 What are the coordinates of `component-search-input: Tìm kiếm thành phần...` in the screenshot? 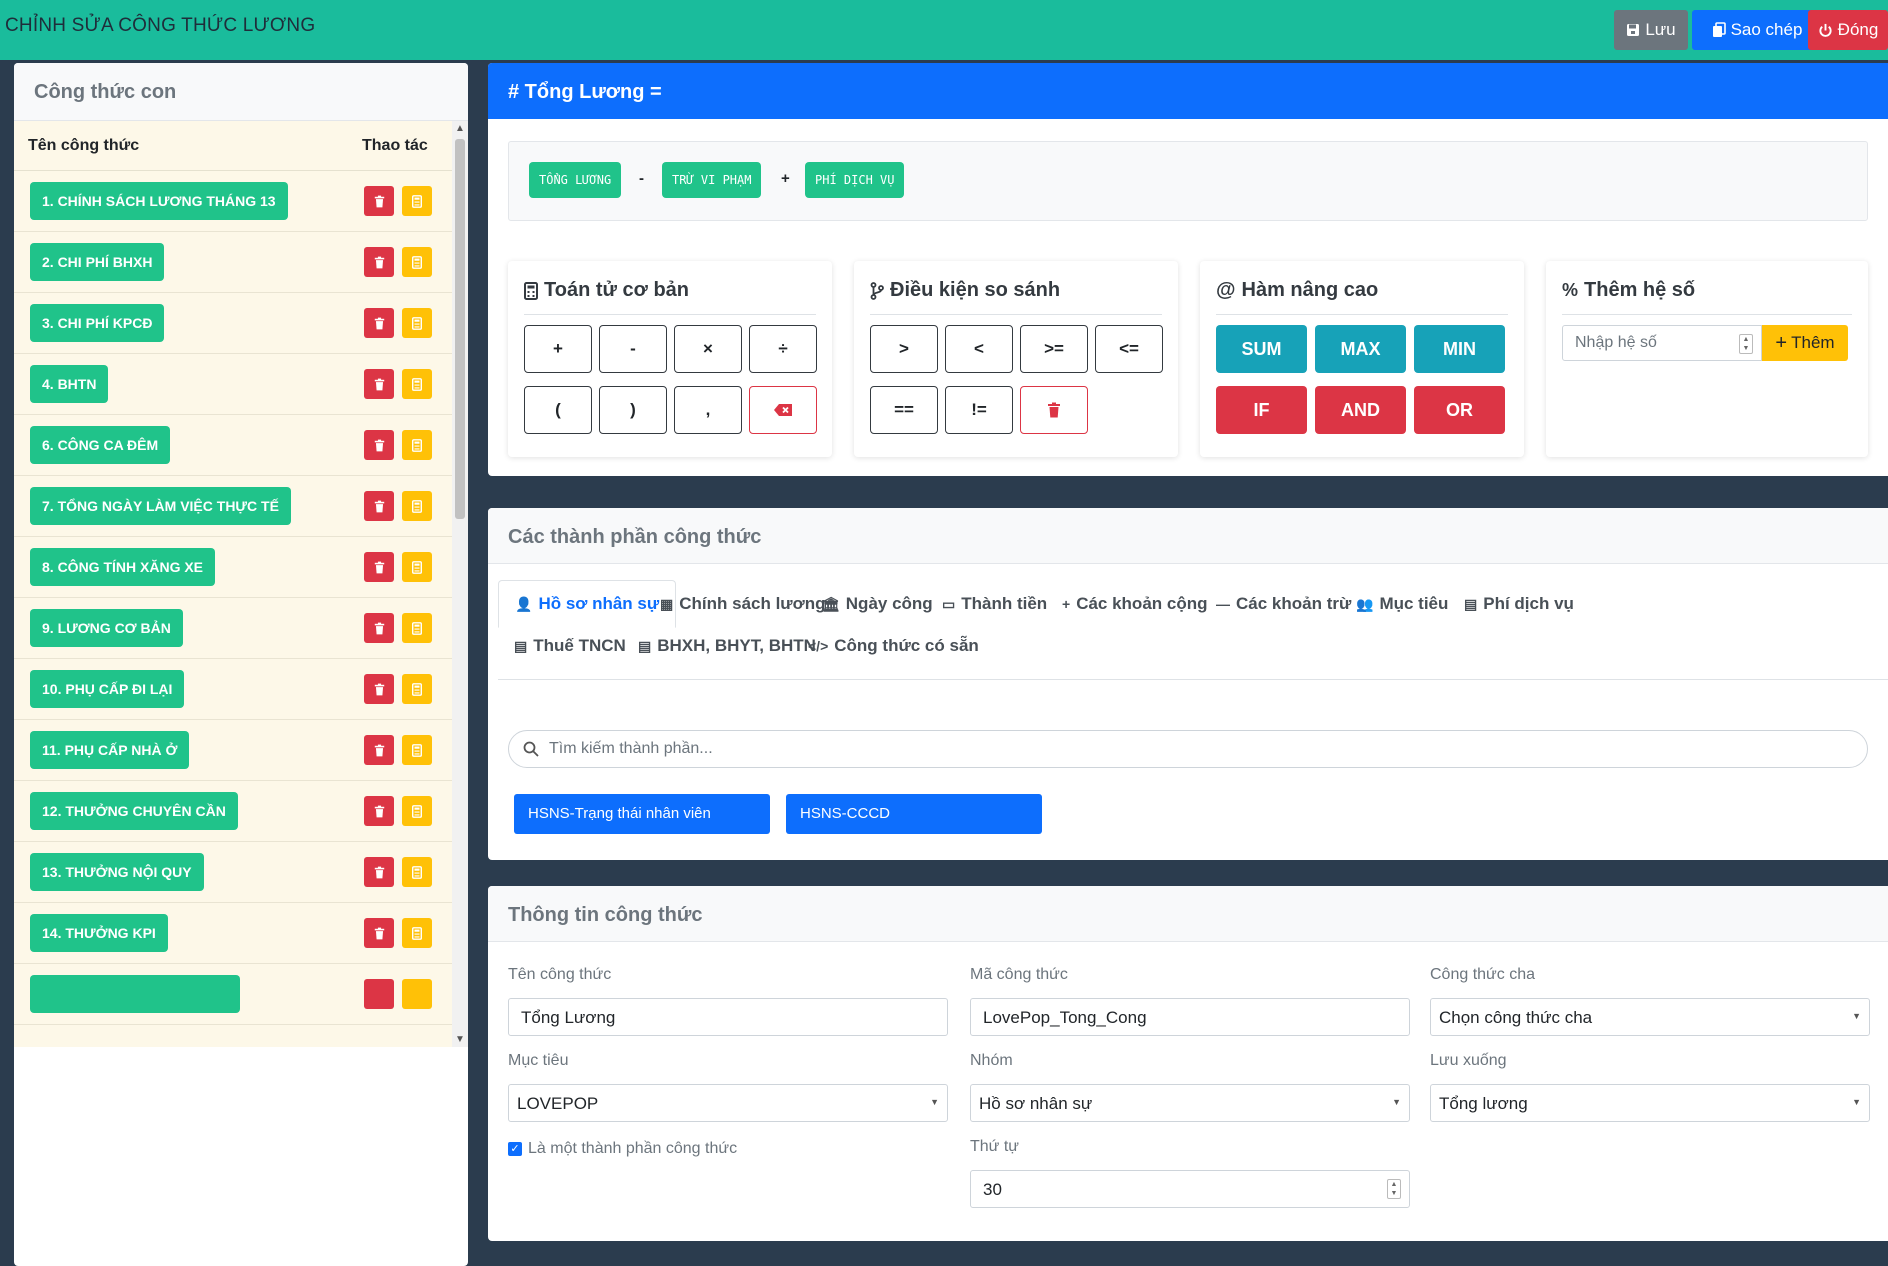 It's located at (1188, 749).